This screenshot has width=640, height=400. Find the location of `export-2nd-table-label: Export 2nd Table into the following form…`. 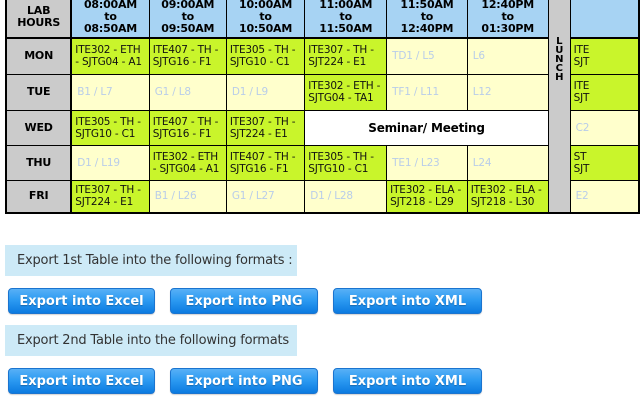

export-2nd-table-label: Export 2nd Table into the following form… is located at coordinates (151, 352).